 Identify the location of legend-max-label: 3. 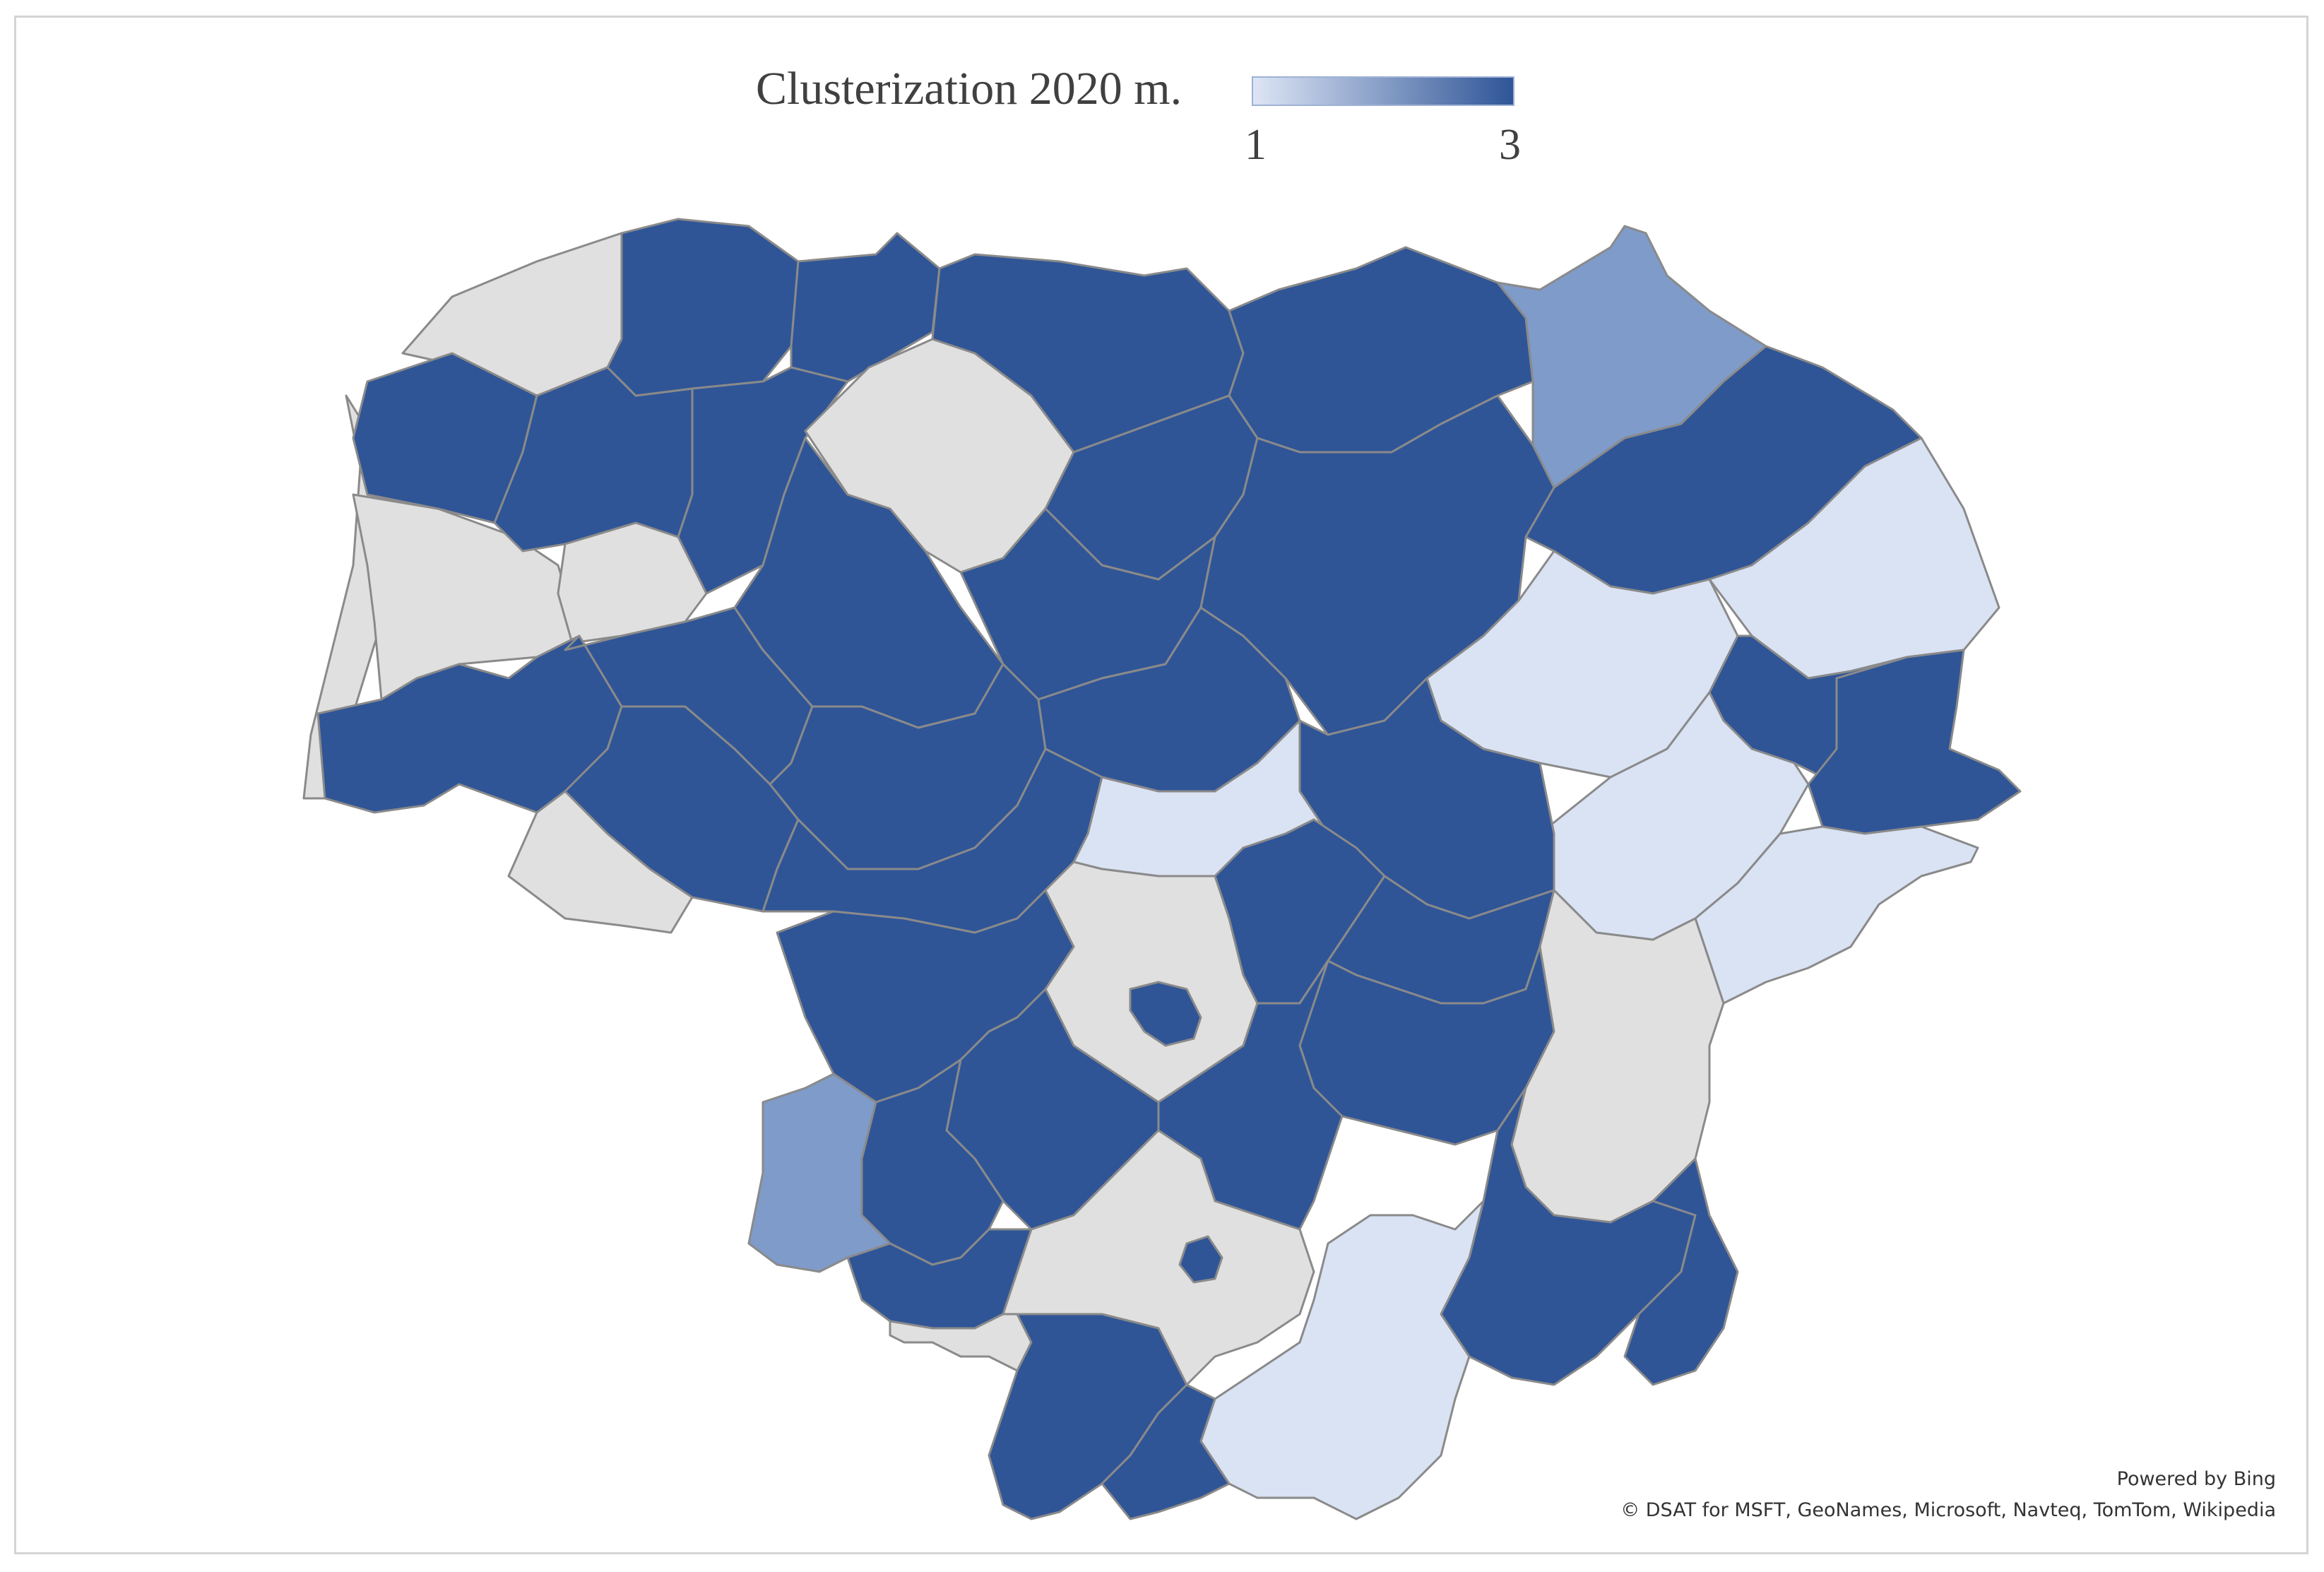
(1510, 145).